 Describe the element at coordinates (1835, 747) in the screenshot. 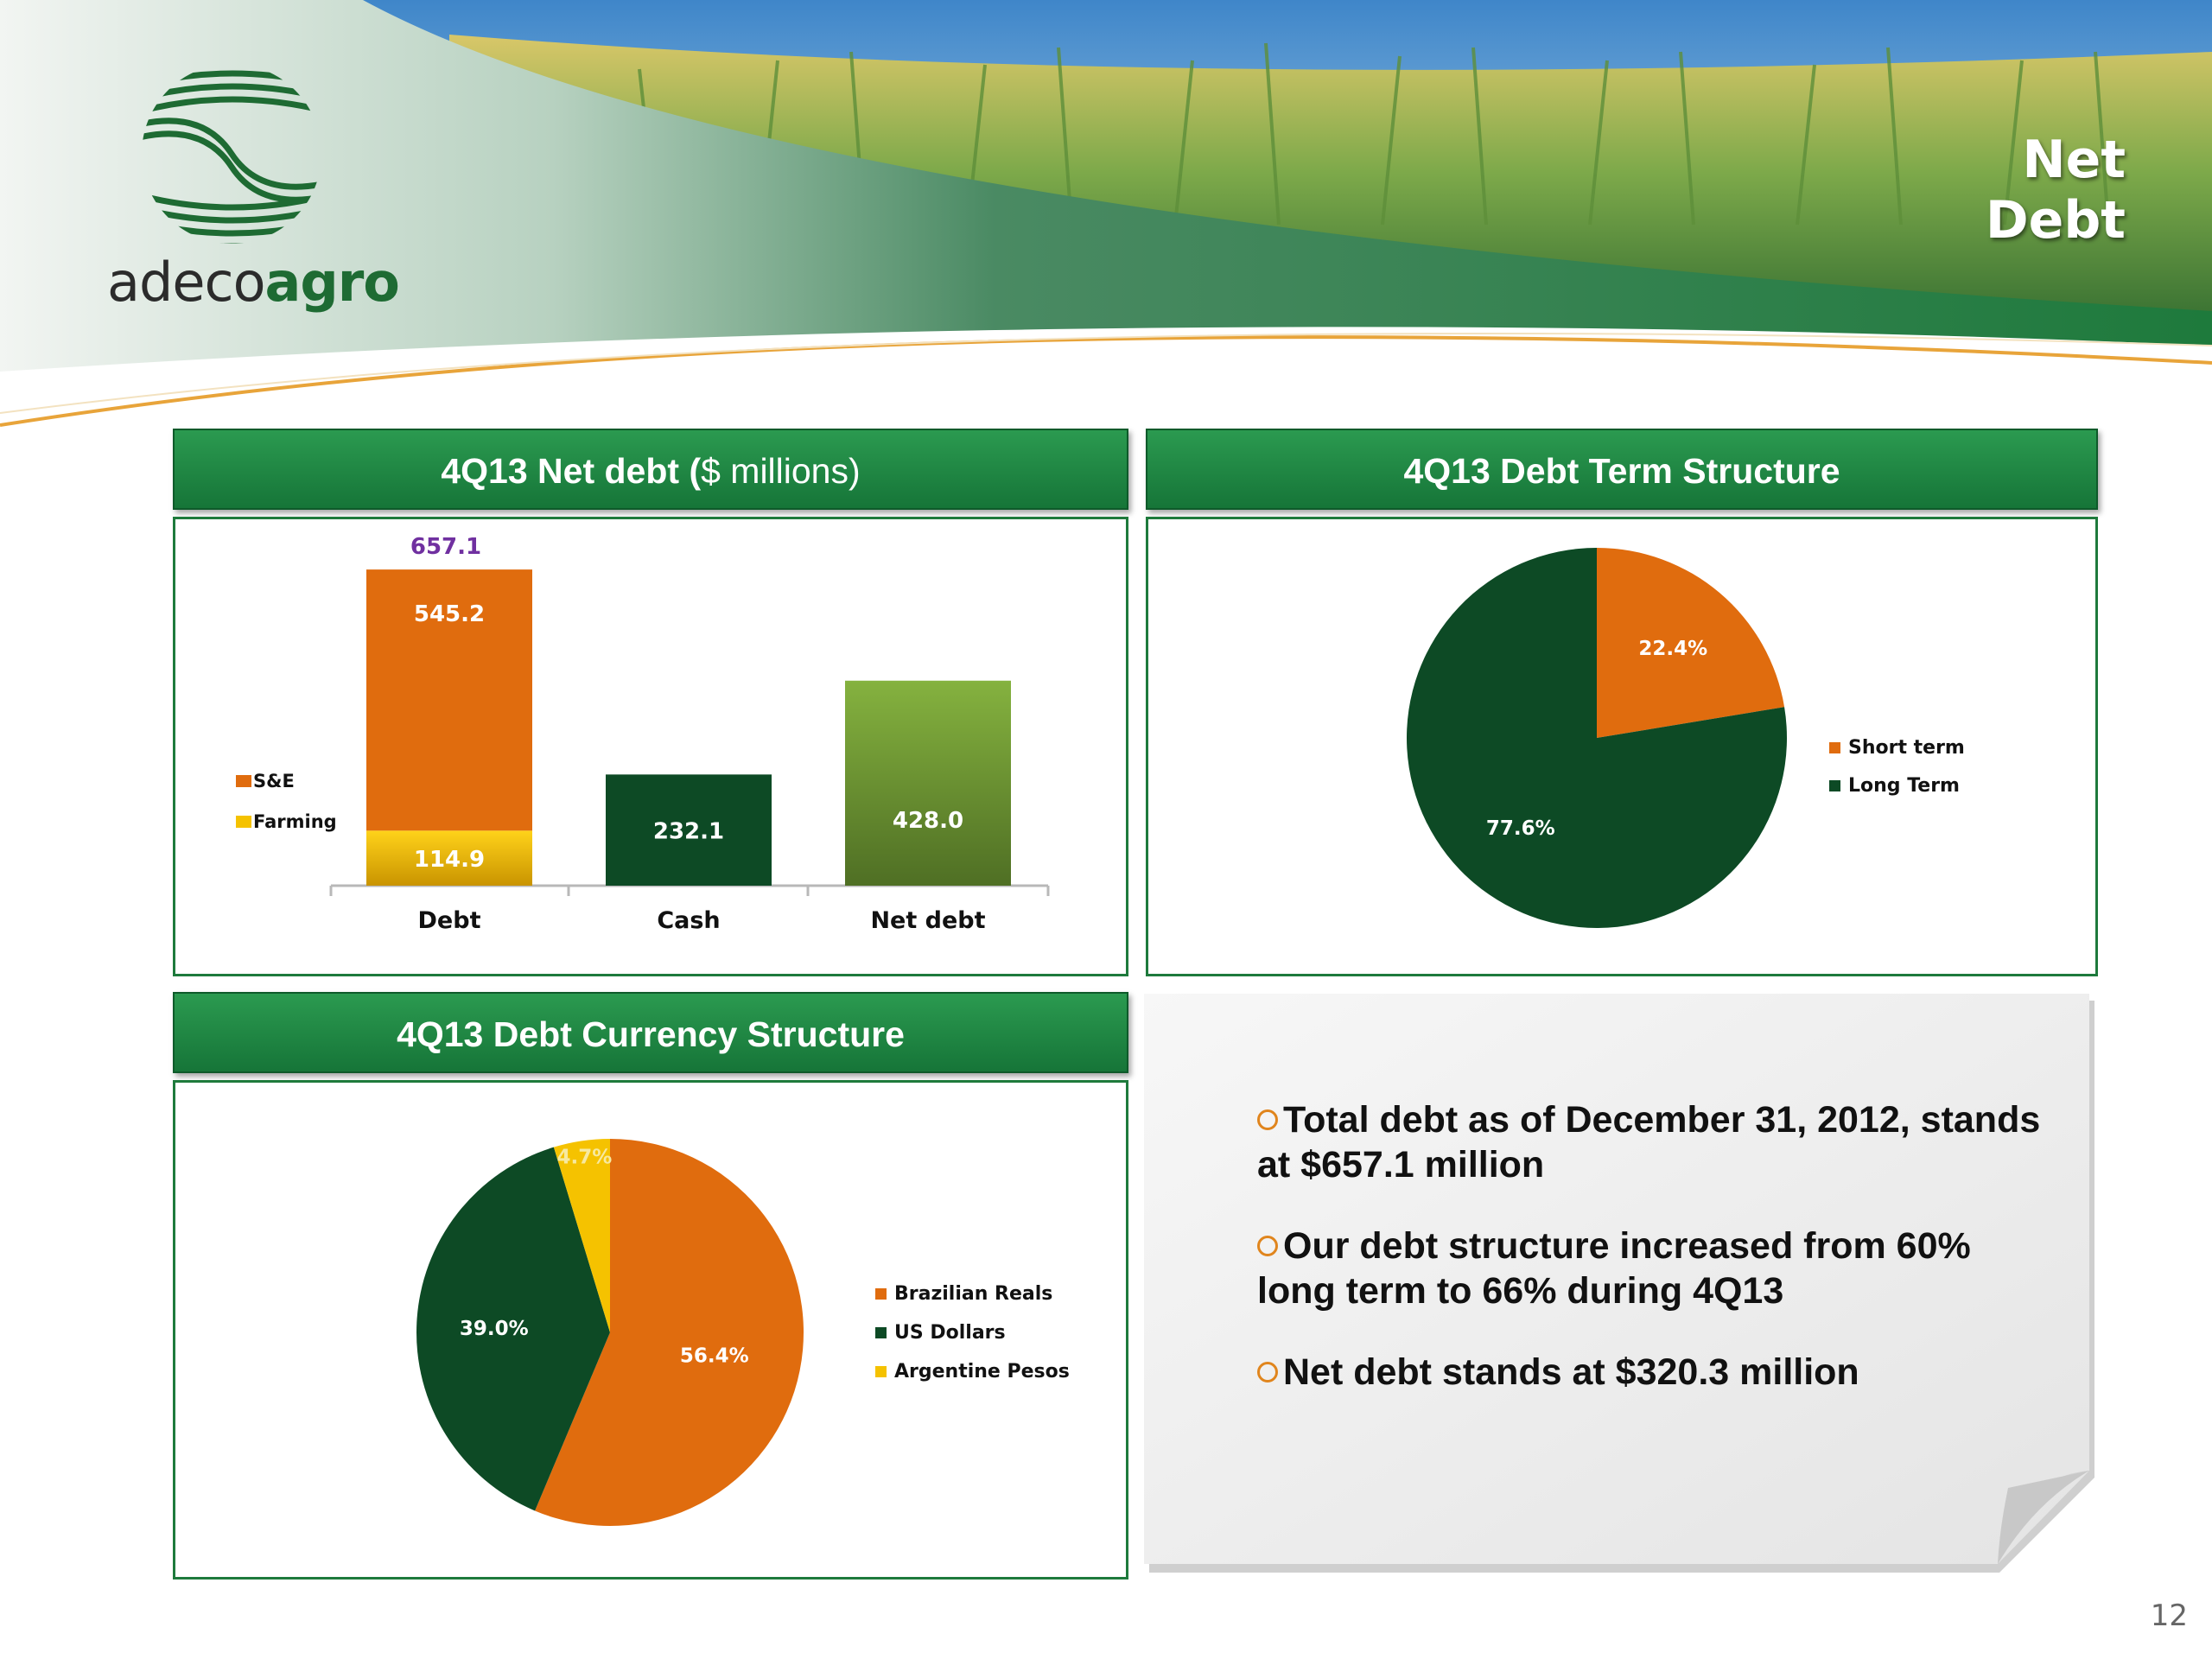

I see `term-legend-swatch-short-term` at that location.